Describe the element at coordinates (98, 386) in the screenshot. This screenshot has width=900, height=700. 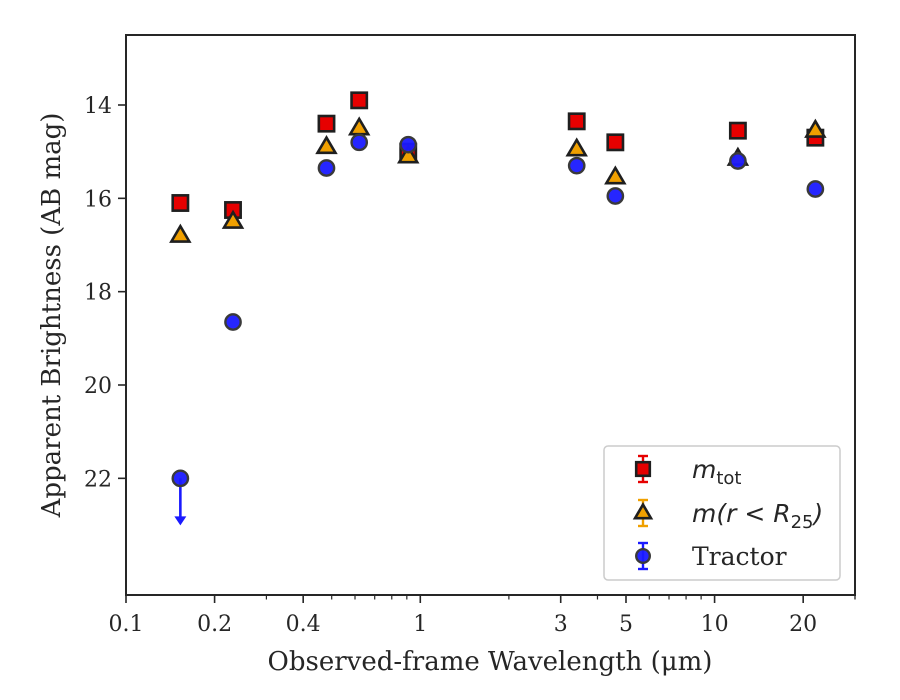
I see `y-tick-label: 20` at that location.